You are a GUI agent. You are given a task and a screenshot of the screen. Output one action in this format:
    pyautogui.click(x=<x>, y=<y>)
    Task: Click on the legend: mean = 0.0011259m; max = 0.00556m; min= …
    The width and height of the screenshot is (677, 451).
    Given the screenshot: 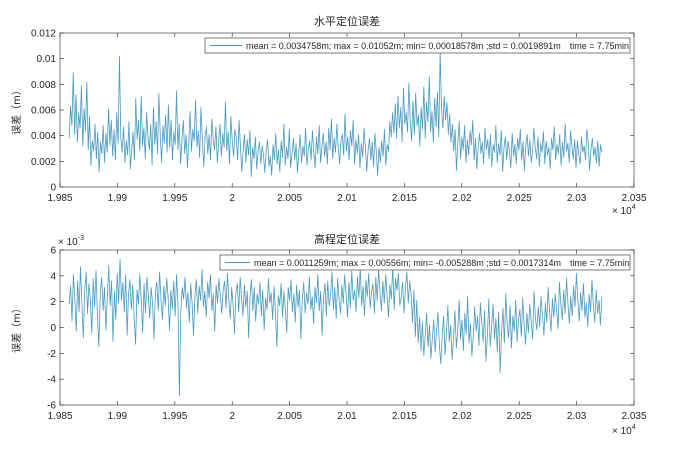 What is the action you would take?
    pyautogui.click(x=425, y=262)
    